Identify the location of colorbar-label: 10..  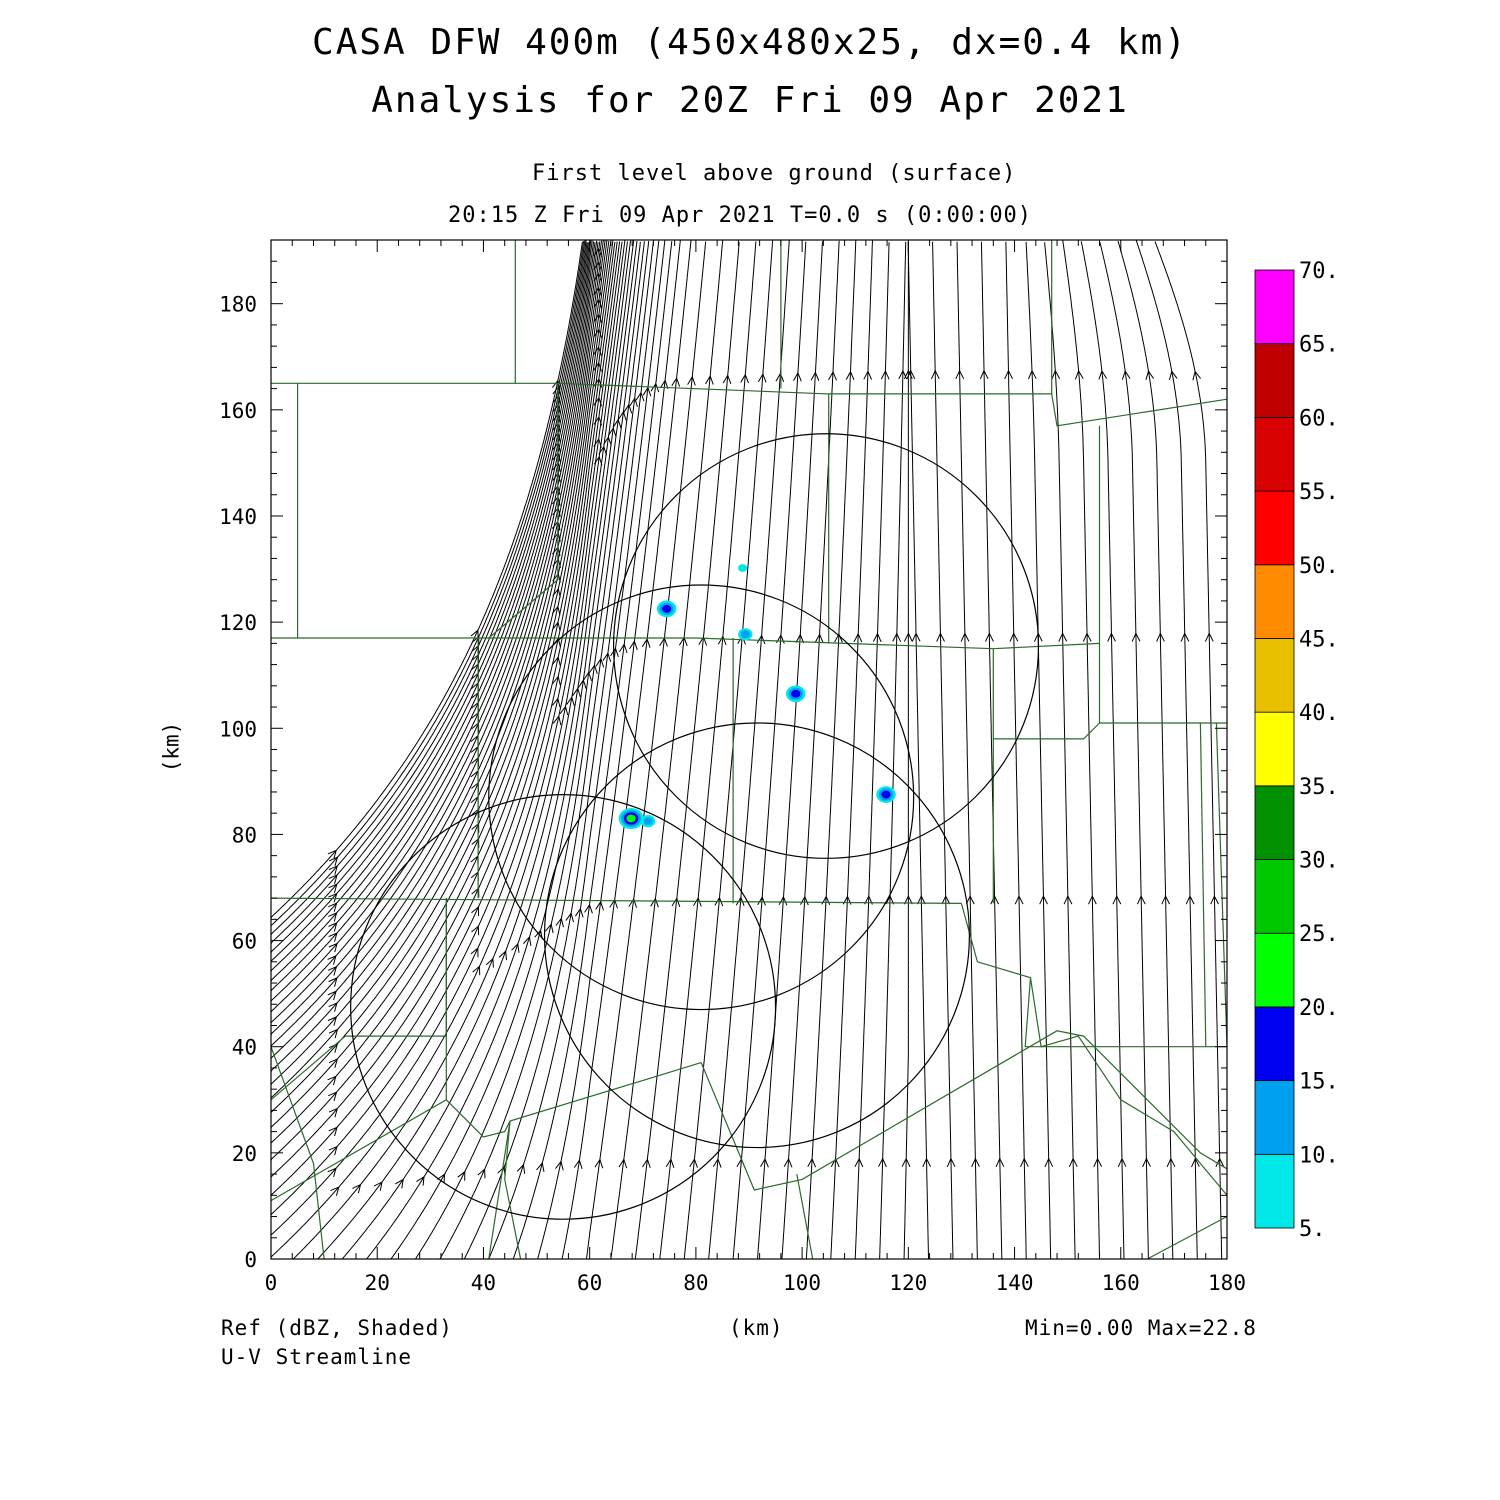
(1319, 1155).